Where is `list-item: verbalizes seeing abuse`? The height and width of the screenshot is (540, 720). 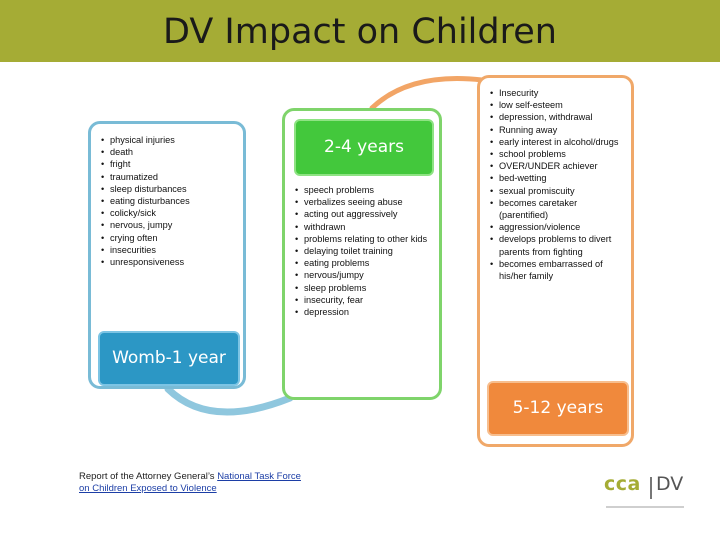 list-item: verbalizes seeing abuse is located at coordinates (364, 202).